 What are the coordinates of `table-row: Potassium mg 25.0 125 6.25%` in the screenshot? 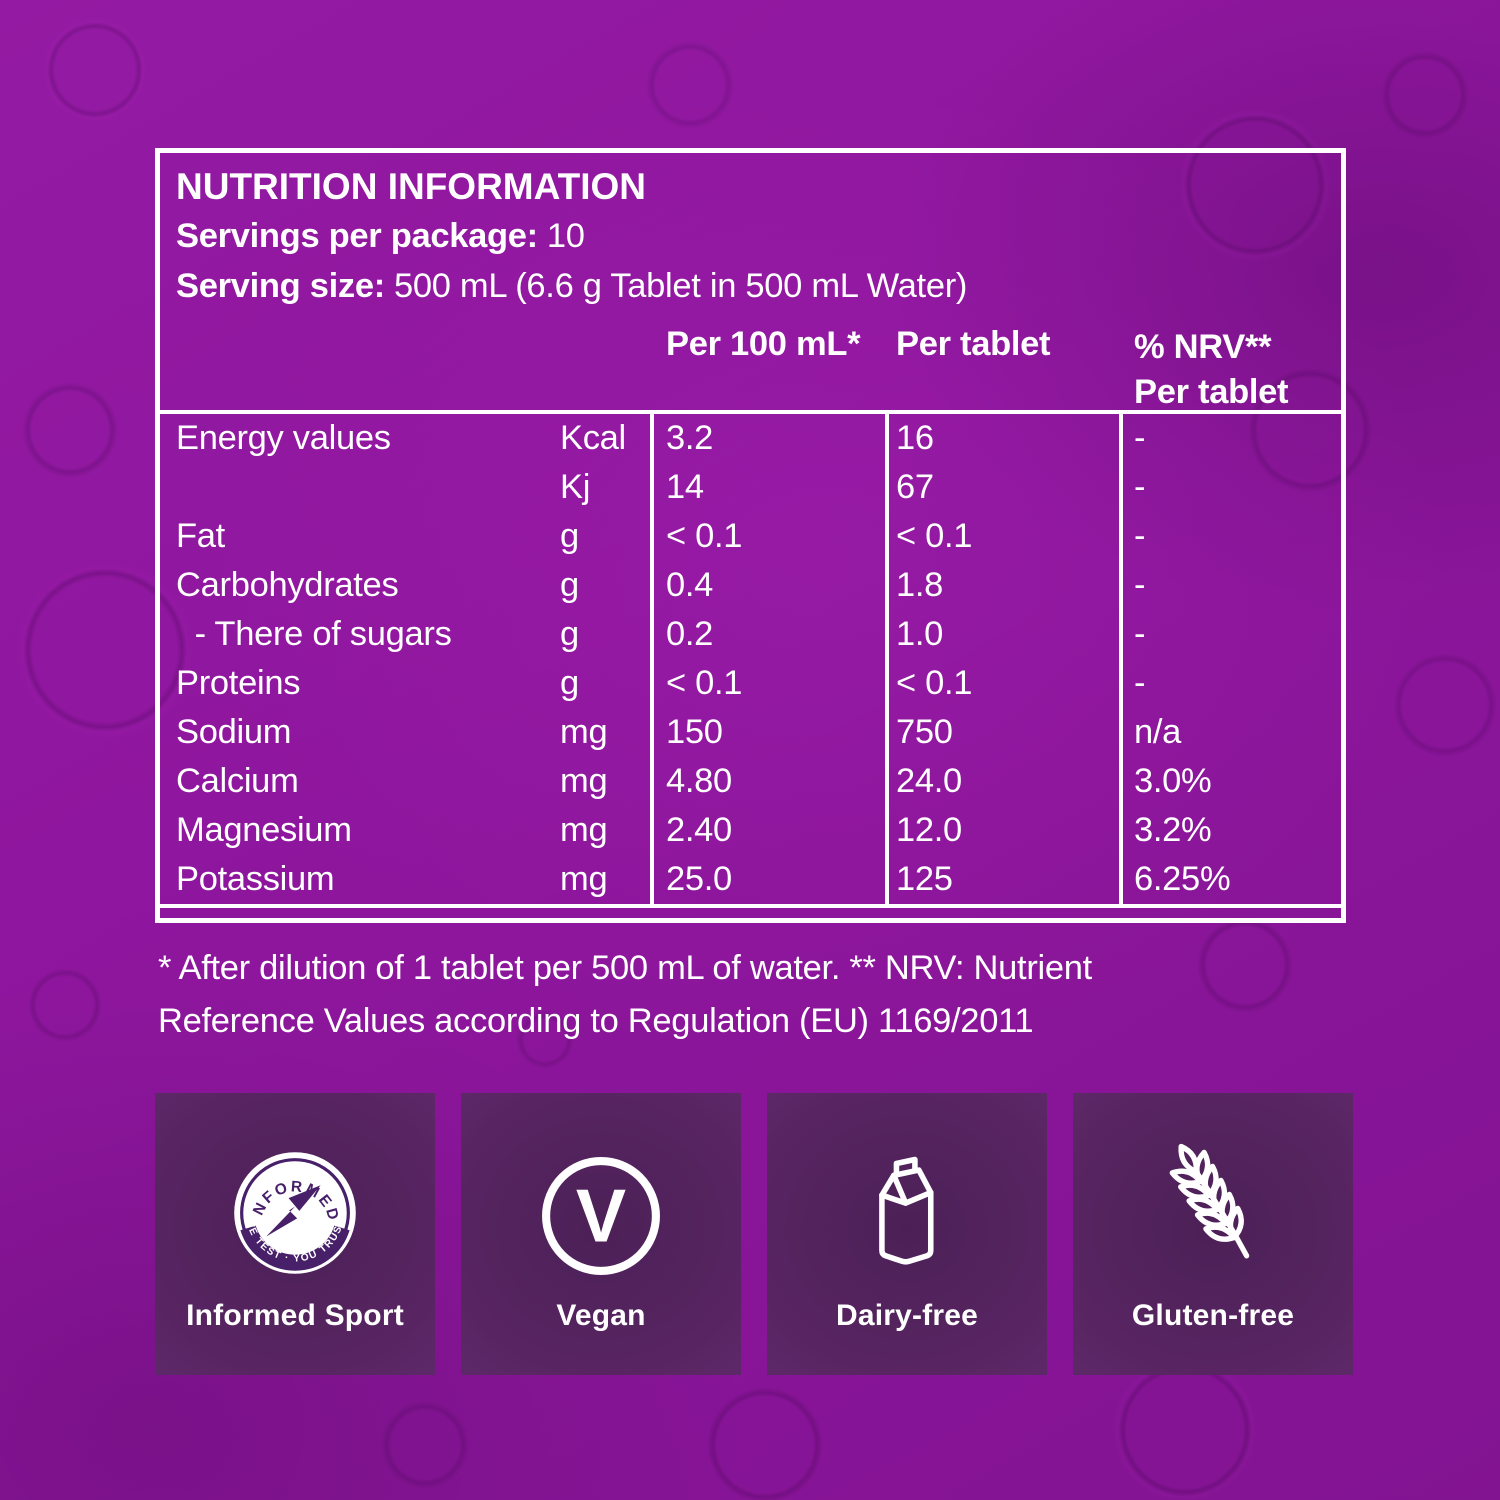 It's located at (750, 879).